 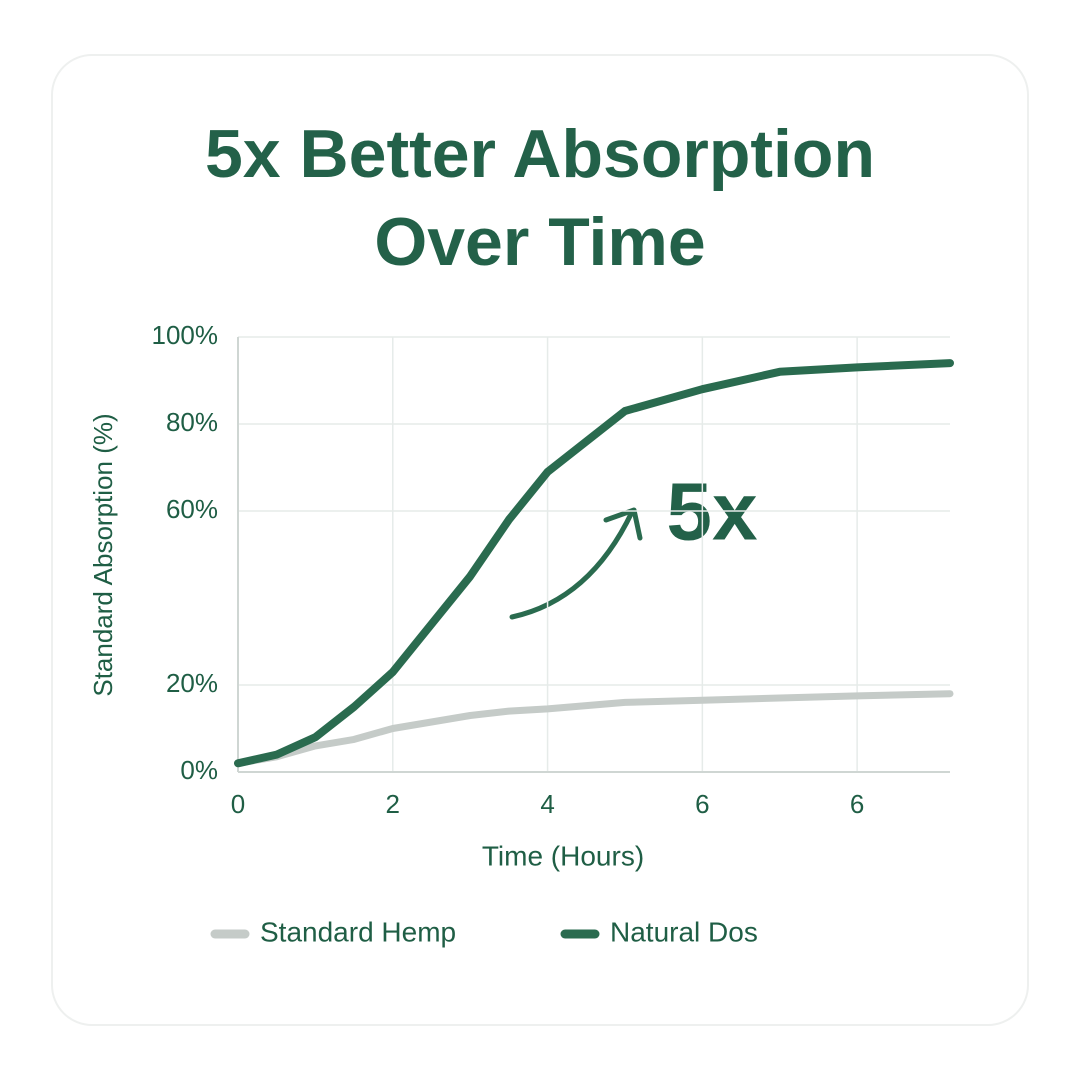 I want to click on chart-title: 5x Better Absorption Over Time, so click(x=539, y=198).